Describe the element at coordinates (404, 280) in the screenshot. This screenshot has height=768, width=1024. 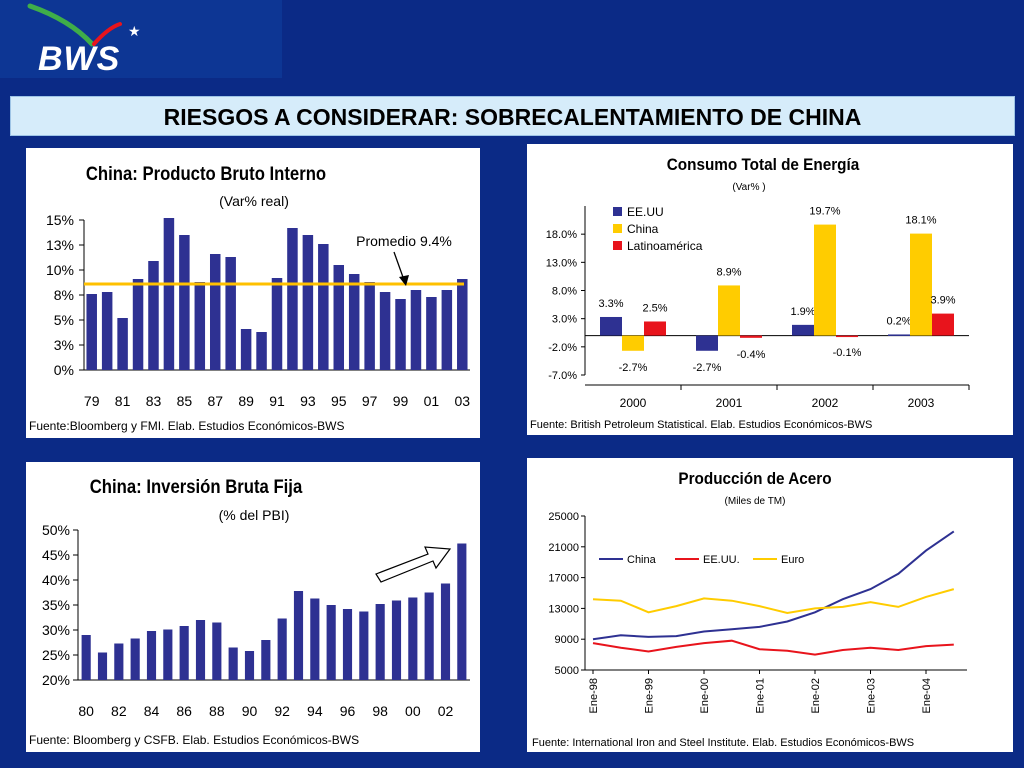
I see `annotation-arrowhead` at that location.